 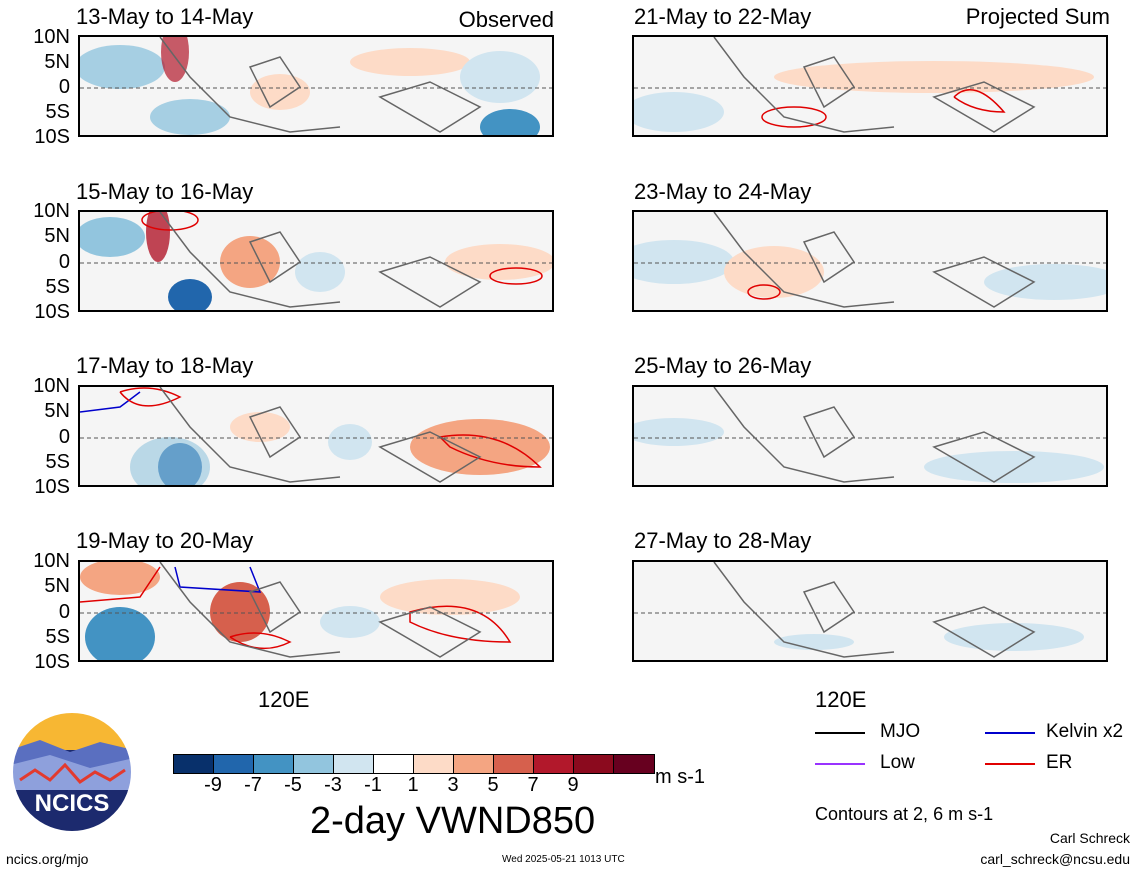 What do you see at coordinates (506, 19) in the screenshot?
I see `panel-corner-label: Observed` at bounding box center [506, 19].